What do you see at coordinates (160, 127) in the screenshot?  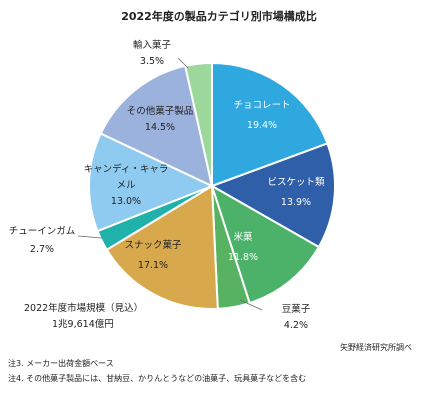 I see `slice-8-value-label: 14.5%` at bounding box center [160, 127].